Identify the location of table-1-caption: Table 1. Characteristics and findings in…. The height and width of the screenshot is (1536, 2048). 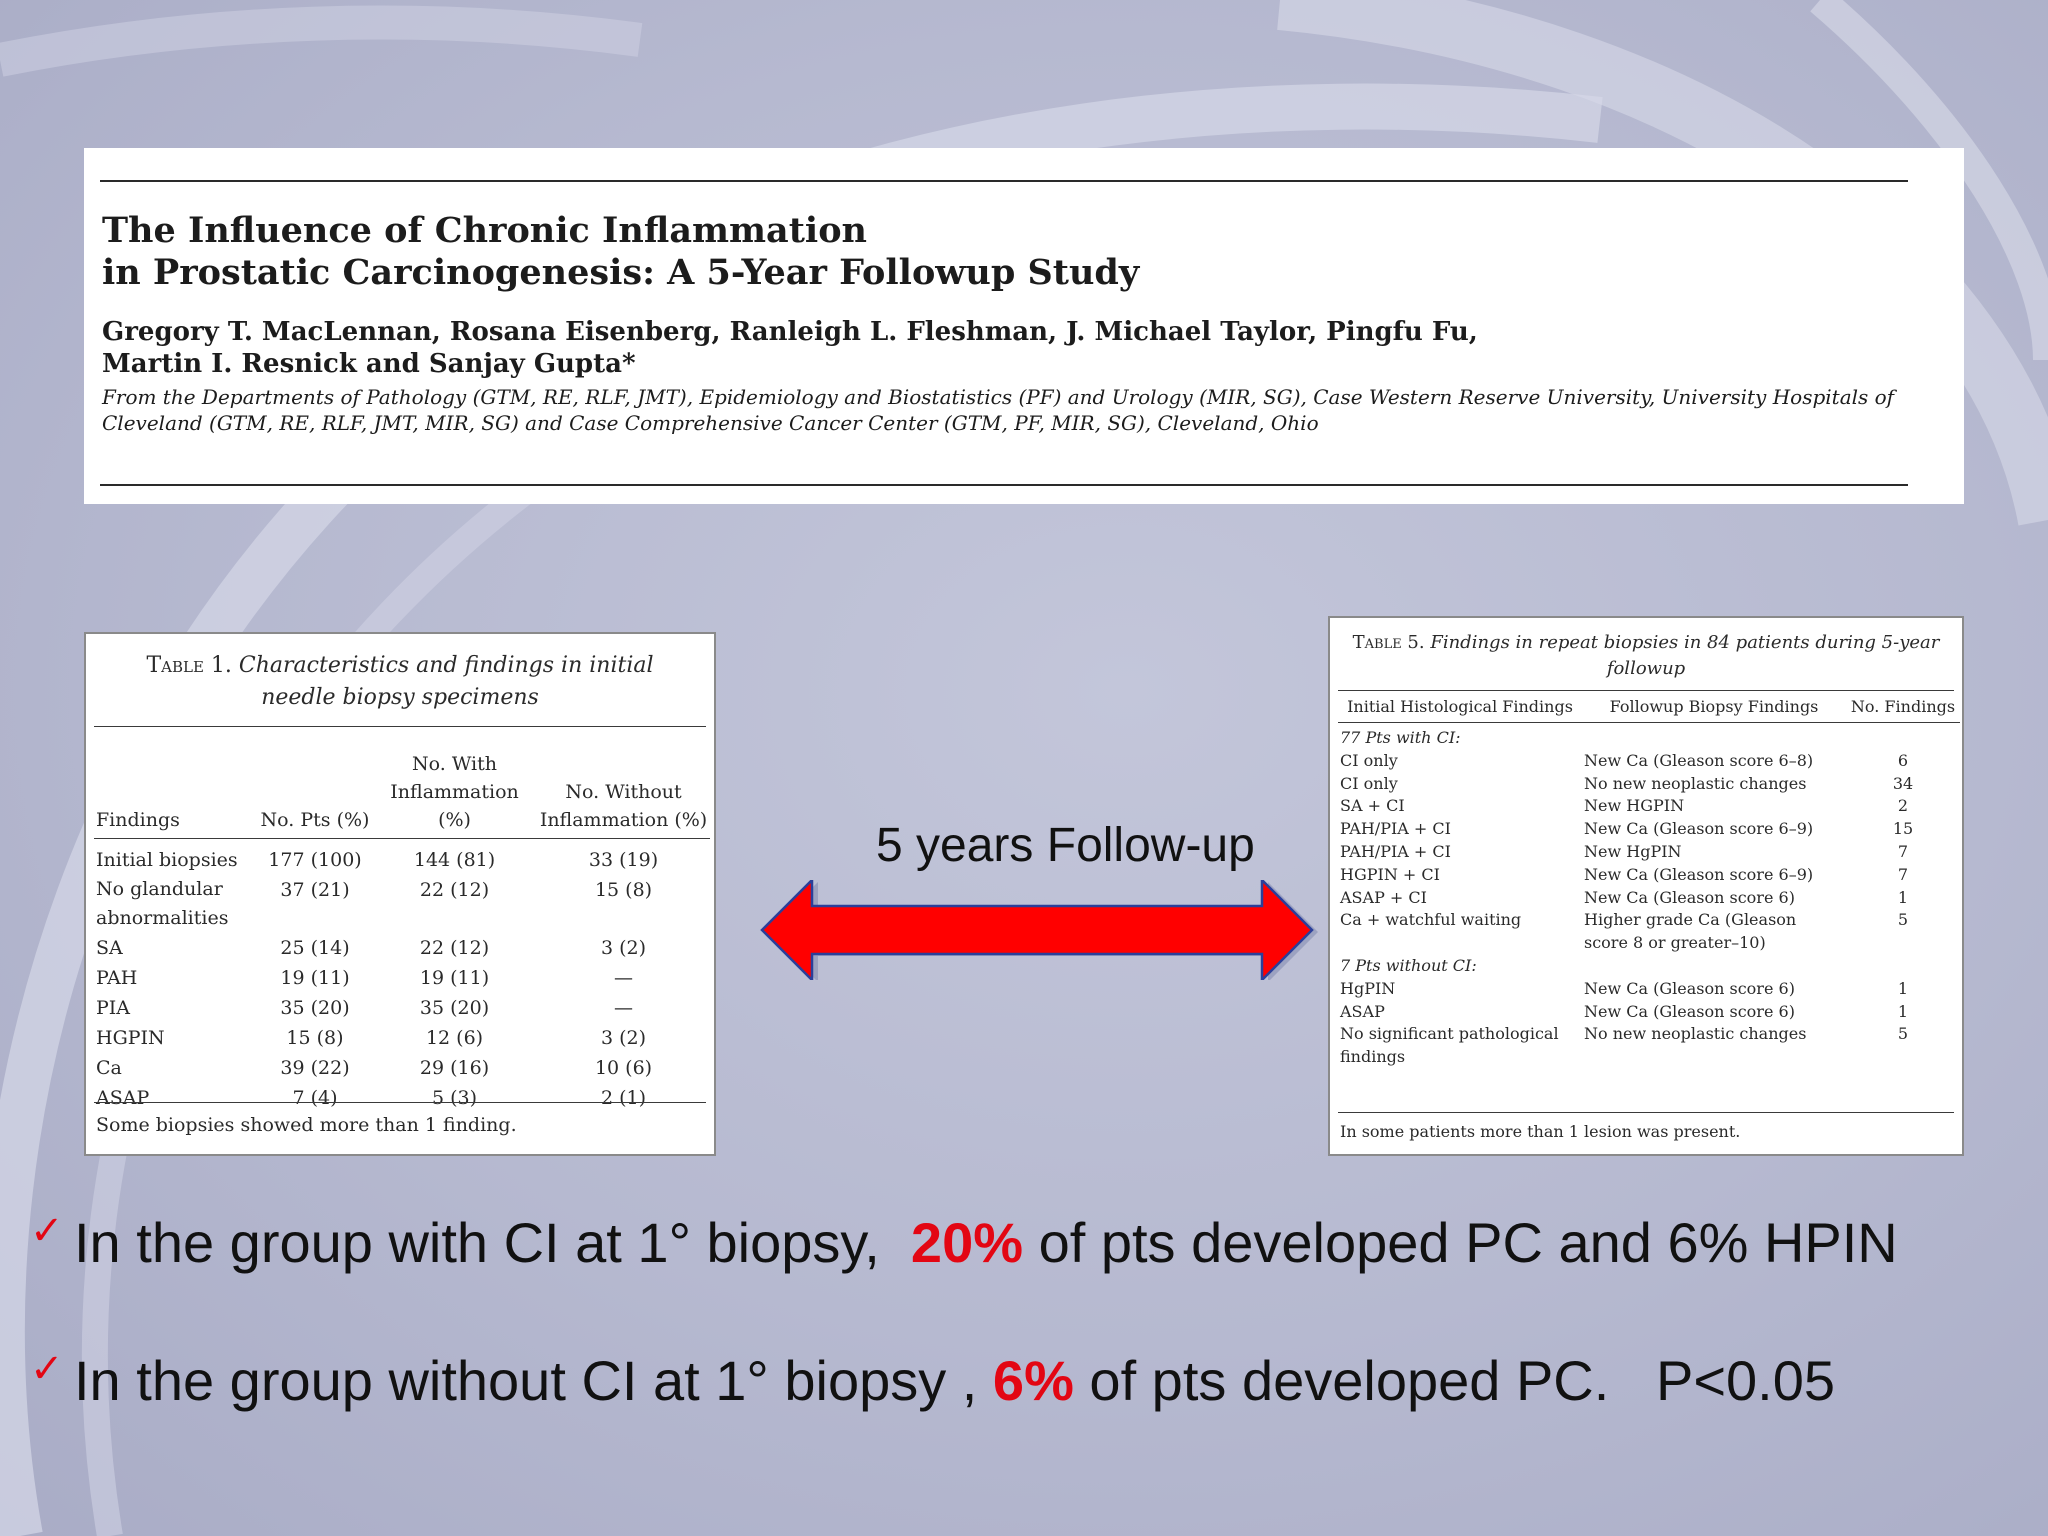
(400, 682).